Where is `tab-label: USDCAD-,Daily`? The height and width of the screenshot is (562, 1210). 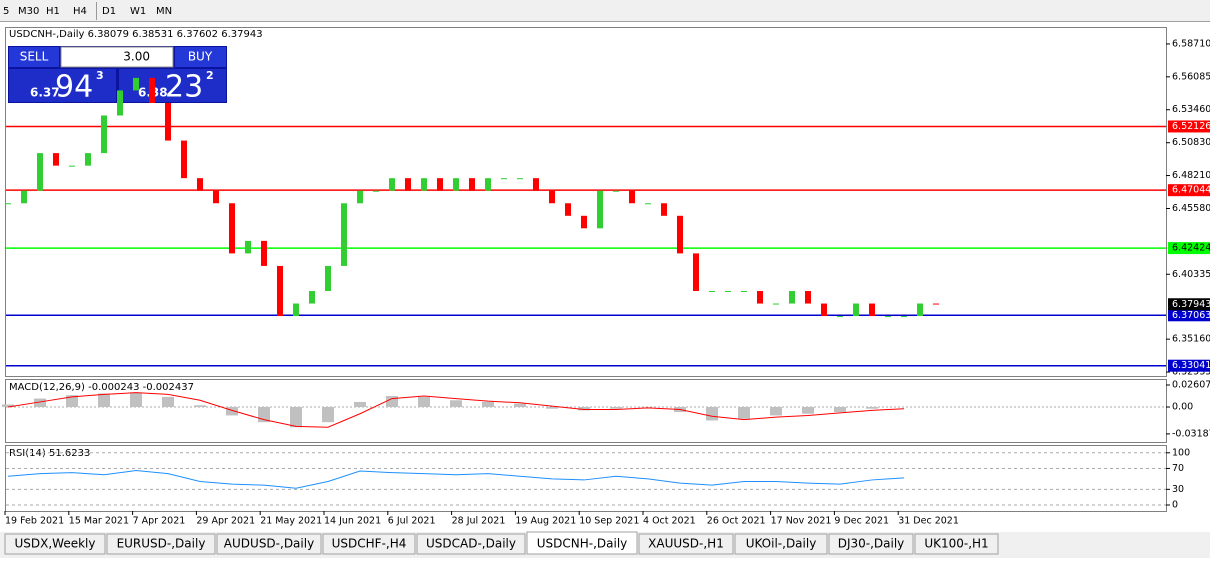 tab-label: USDCAD-,Daily is located at coordinates (471, 544).